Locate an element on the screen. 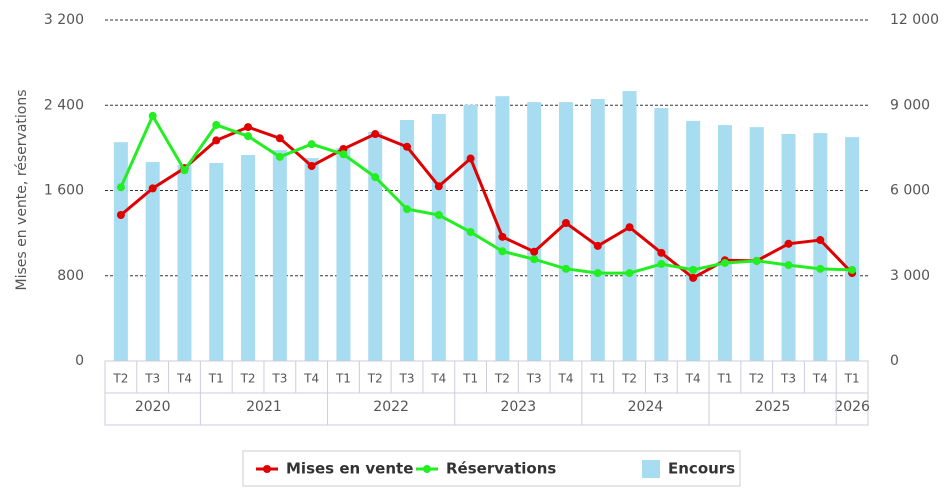  legend-label: Mises en vente is located at coordinates (349, 469).